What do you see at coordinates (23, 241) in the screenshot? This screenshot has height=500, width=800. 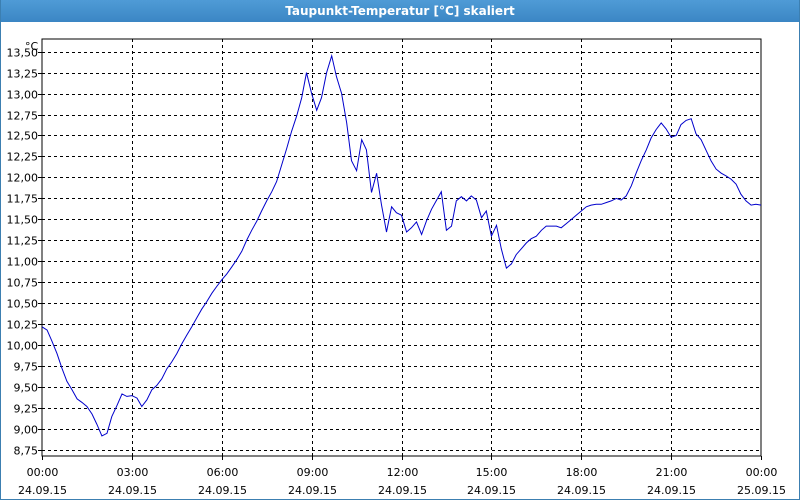 I see `y-tick-label: 11,25` at bounding box center [23, 241].